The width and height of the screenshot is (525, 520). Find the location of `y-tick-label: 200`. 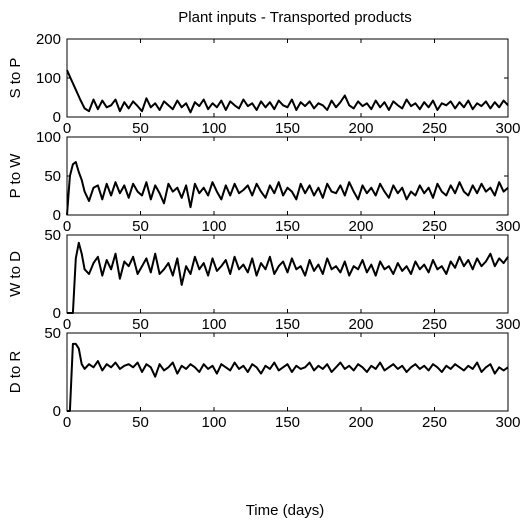

y-tick-label: 200 is located at coordinates (48, 39).